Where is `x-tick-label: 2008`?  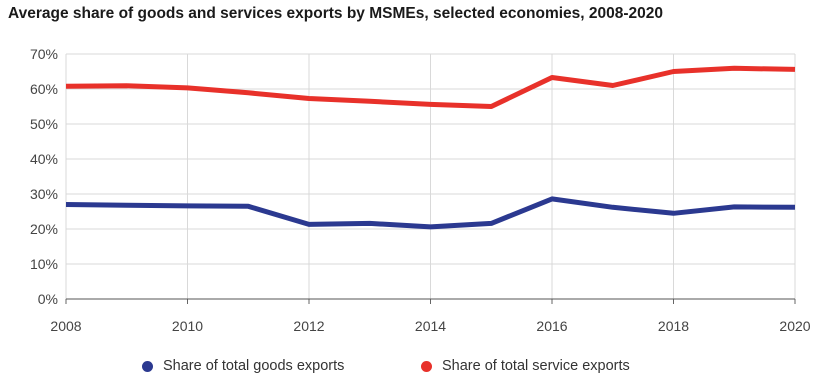 x-tick-label: 2008 is located at coordinates (65, 326).